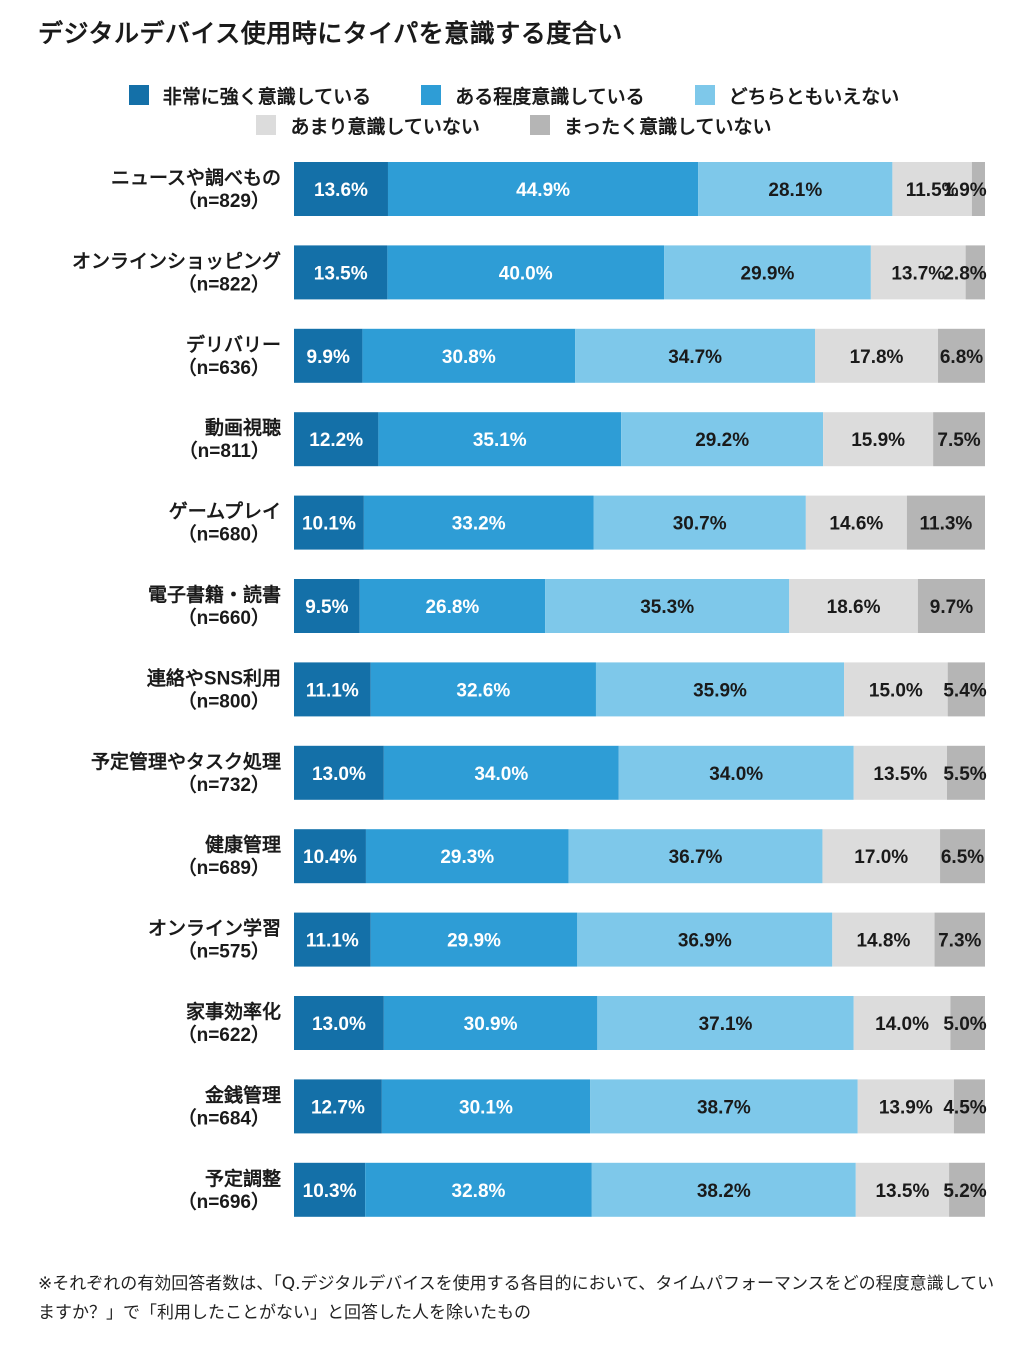 The width and height of the screenshot is (1028, 1350). Describe the element at coordinates (964, 774) in the screenshot. I see `data-label: 5.5%` at that location.